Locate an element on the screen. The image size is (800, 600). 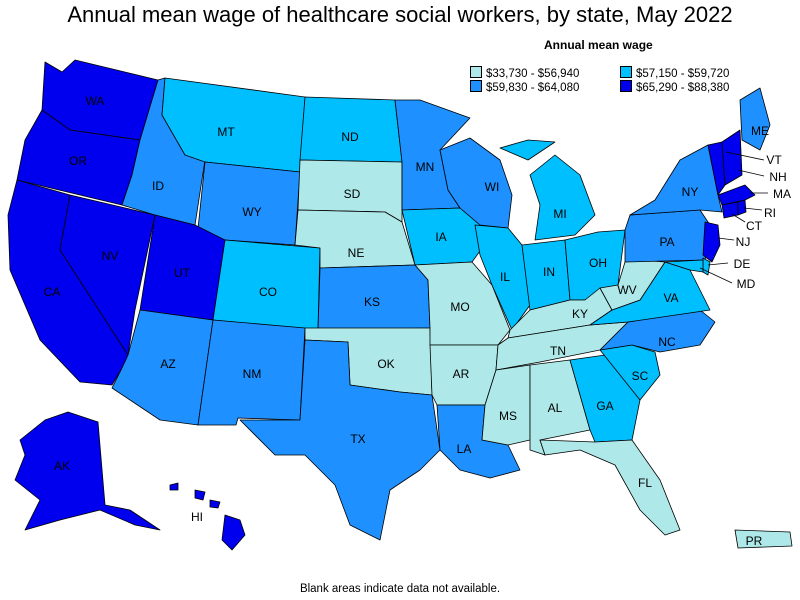
label-fl: FL is located at coordinates (645, 483).